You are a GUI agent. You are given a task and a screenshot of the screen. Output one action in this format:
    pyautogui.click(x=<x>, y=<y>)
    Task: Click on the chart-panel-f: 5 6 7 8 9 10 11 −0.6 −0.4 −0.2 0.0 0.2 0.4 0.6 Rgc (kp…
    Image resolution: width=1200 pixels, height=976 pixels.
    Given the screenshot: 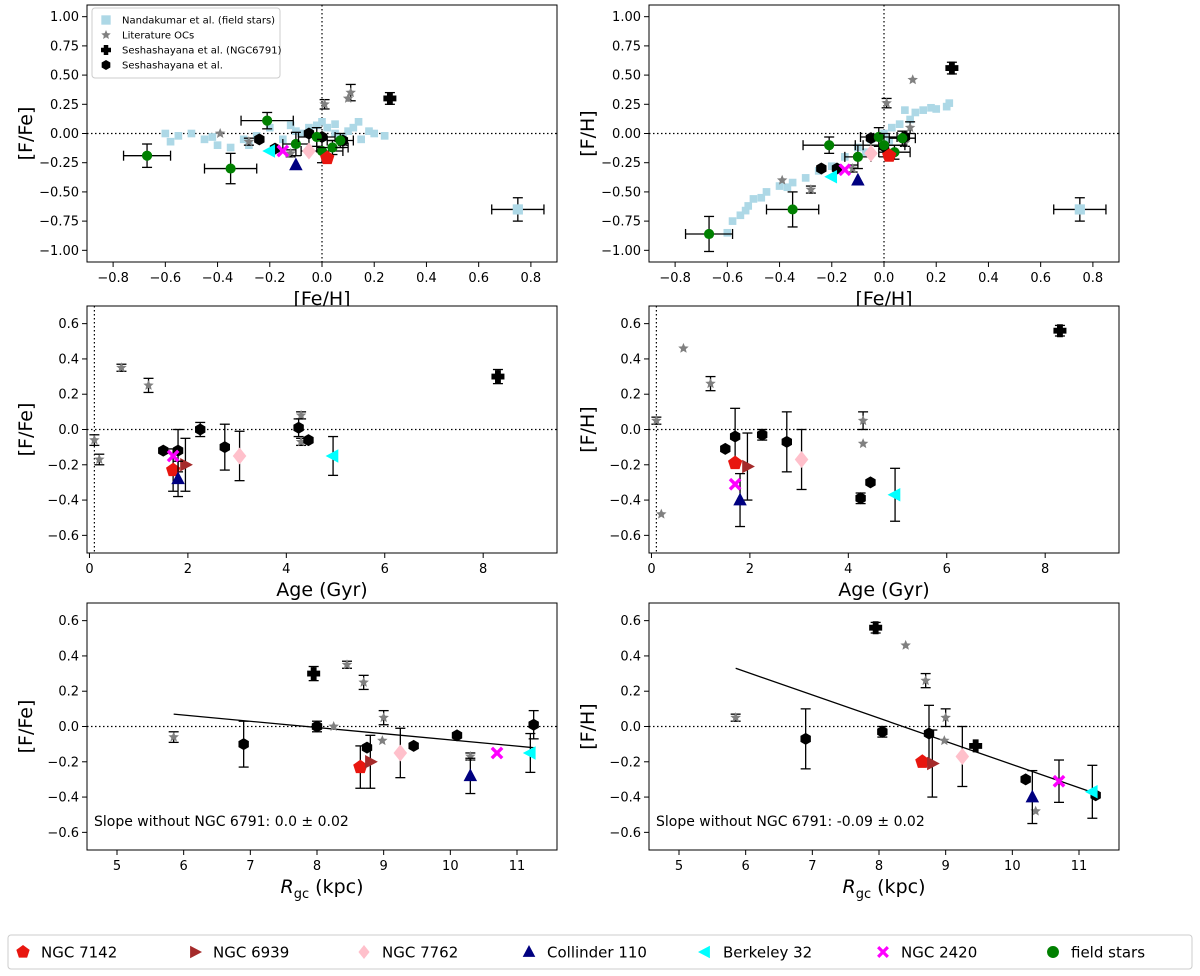 What is the action you would take?
    pyautogui.click(x=848, y=752)
    